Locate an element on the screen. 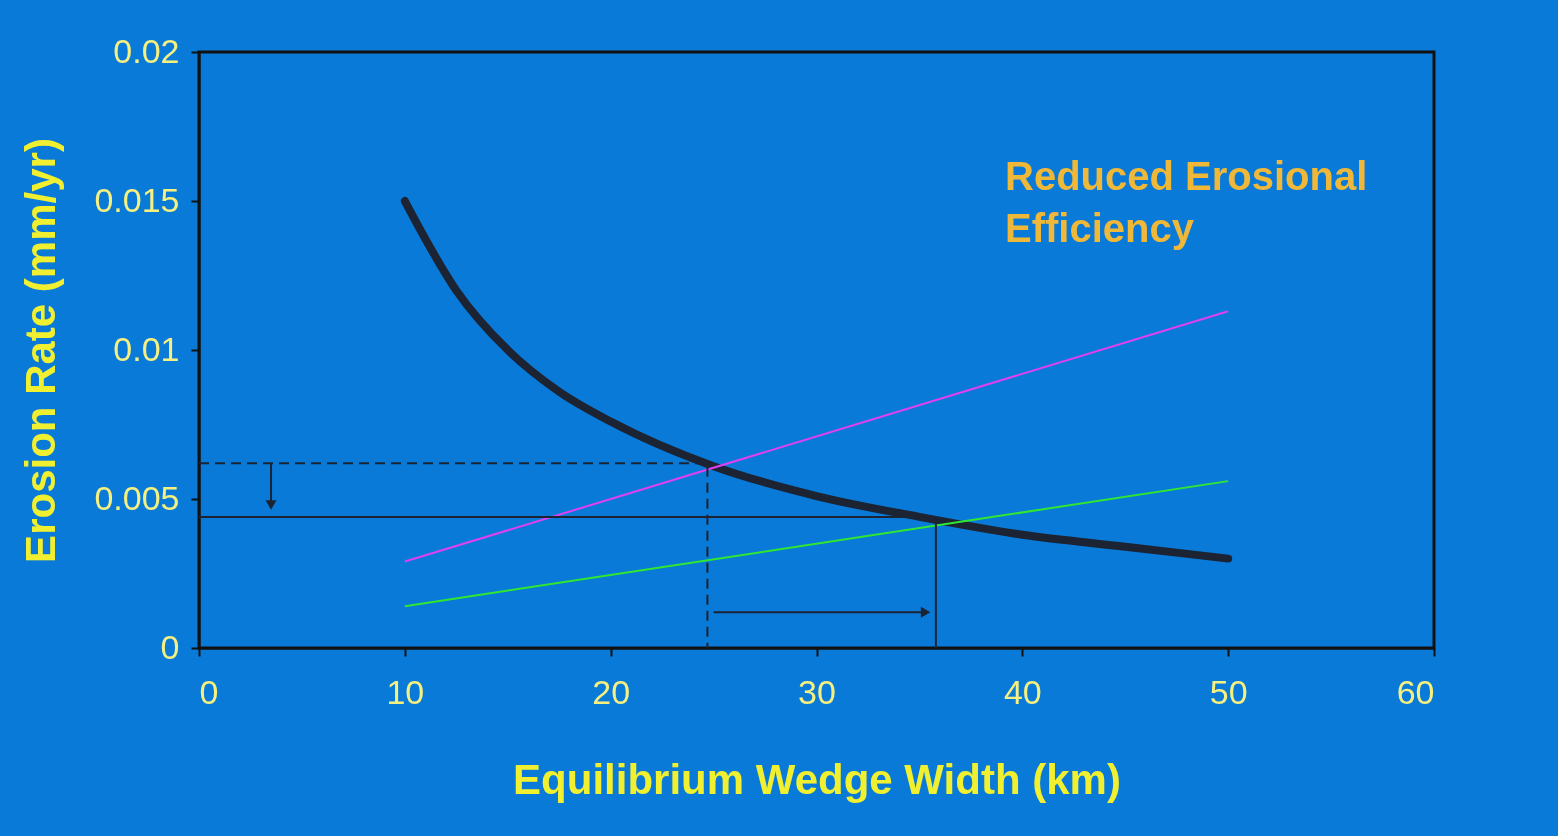 Image resolution: width=1558 pixels, height=836 pixels. y-axis-title: Erosion Rate (mm/yr) is located at coordinates (41, 350).